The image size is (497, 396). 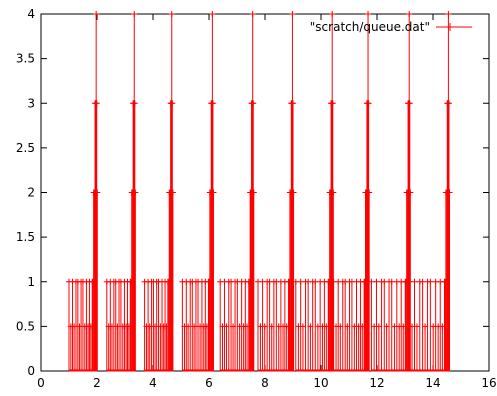 I want to click on y-tick-label: 3, so click(x=31, y=103).